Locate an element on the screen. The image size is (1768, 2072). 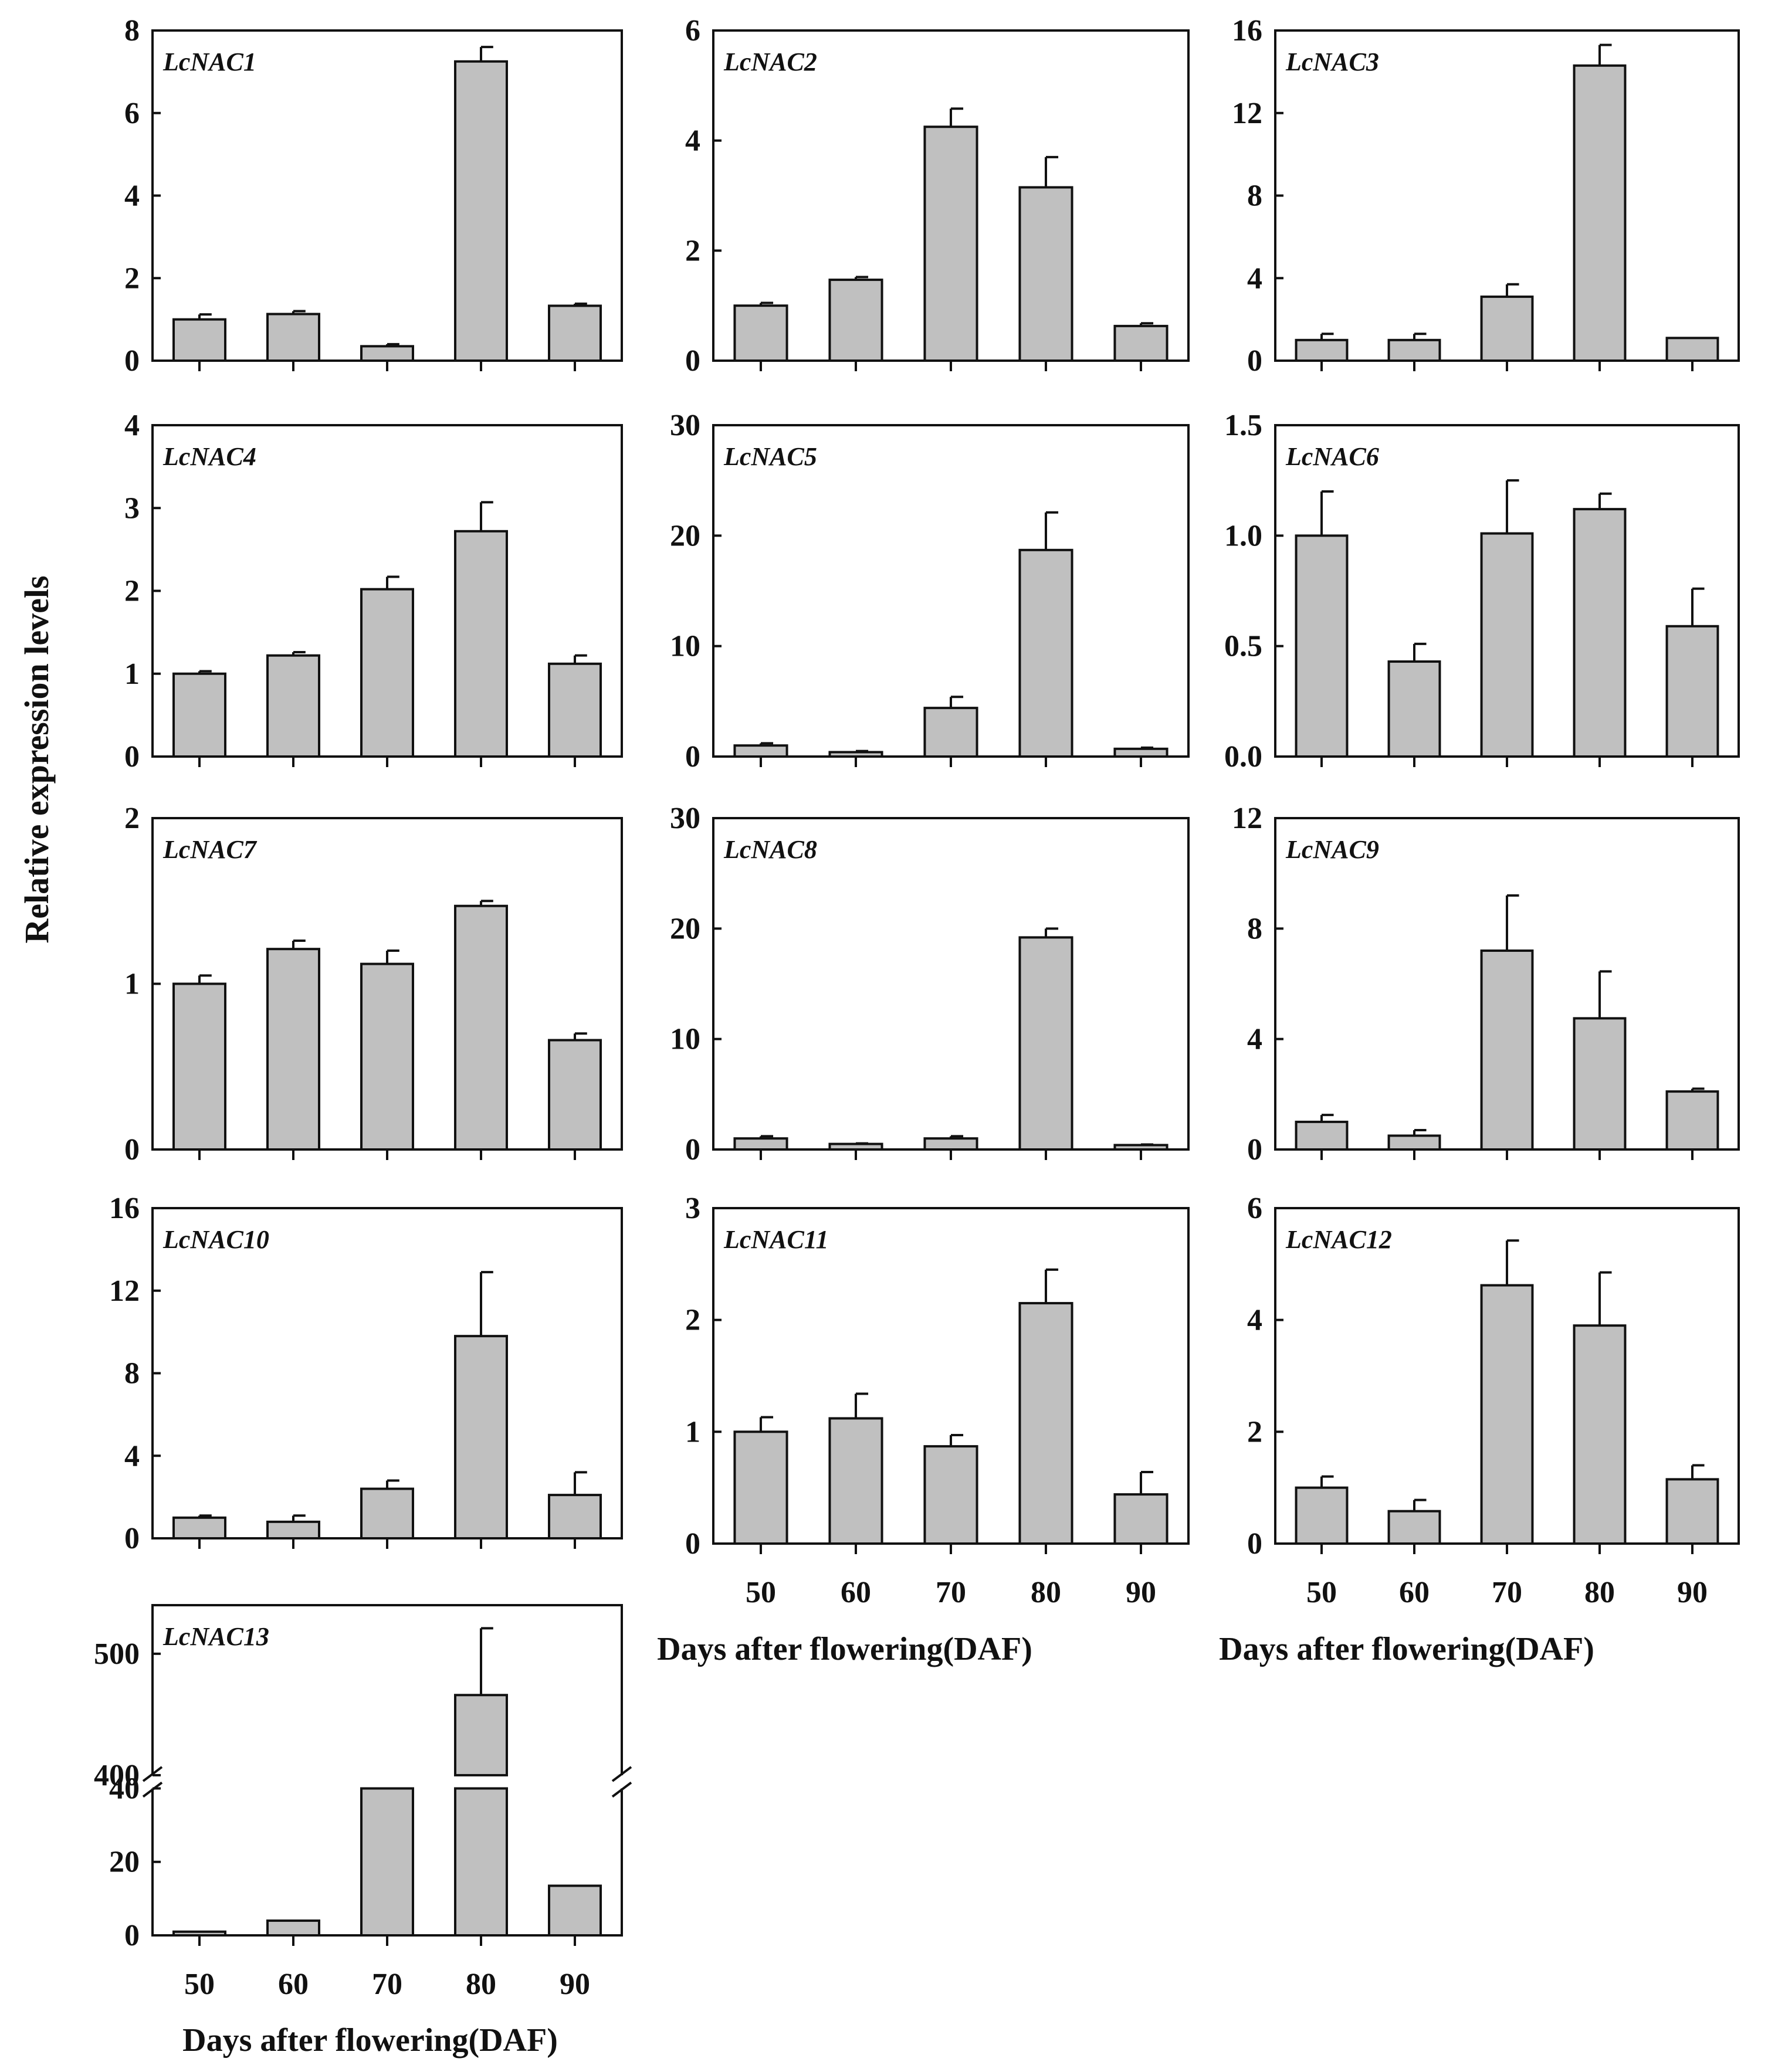
panel-title-lcnac6: LcNAC6 is located at coordinates (1332, 456).